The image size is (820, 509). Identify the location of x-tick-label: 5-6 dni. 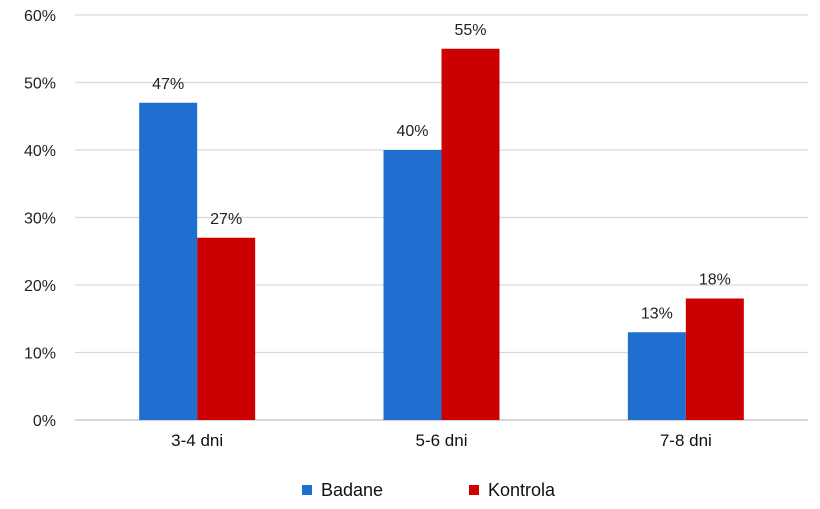
(442, 440).